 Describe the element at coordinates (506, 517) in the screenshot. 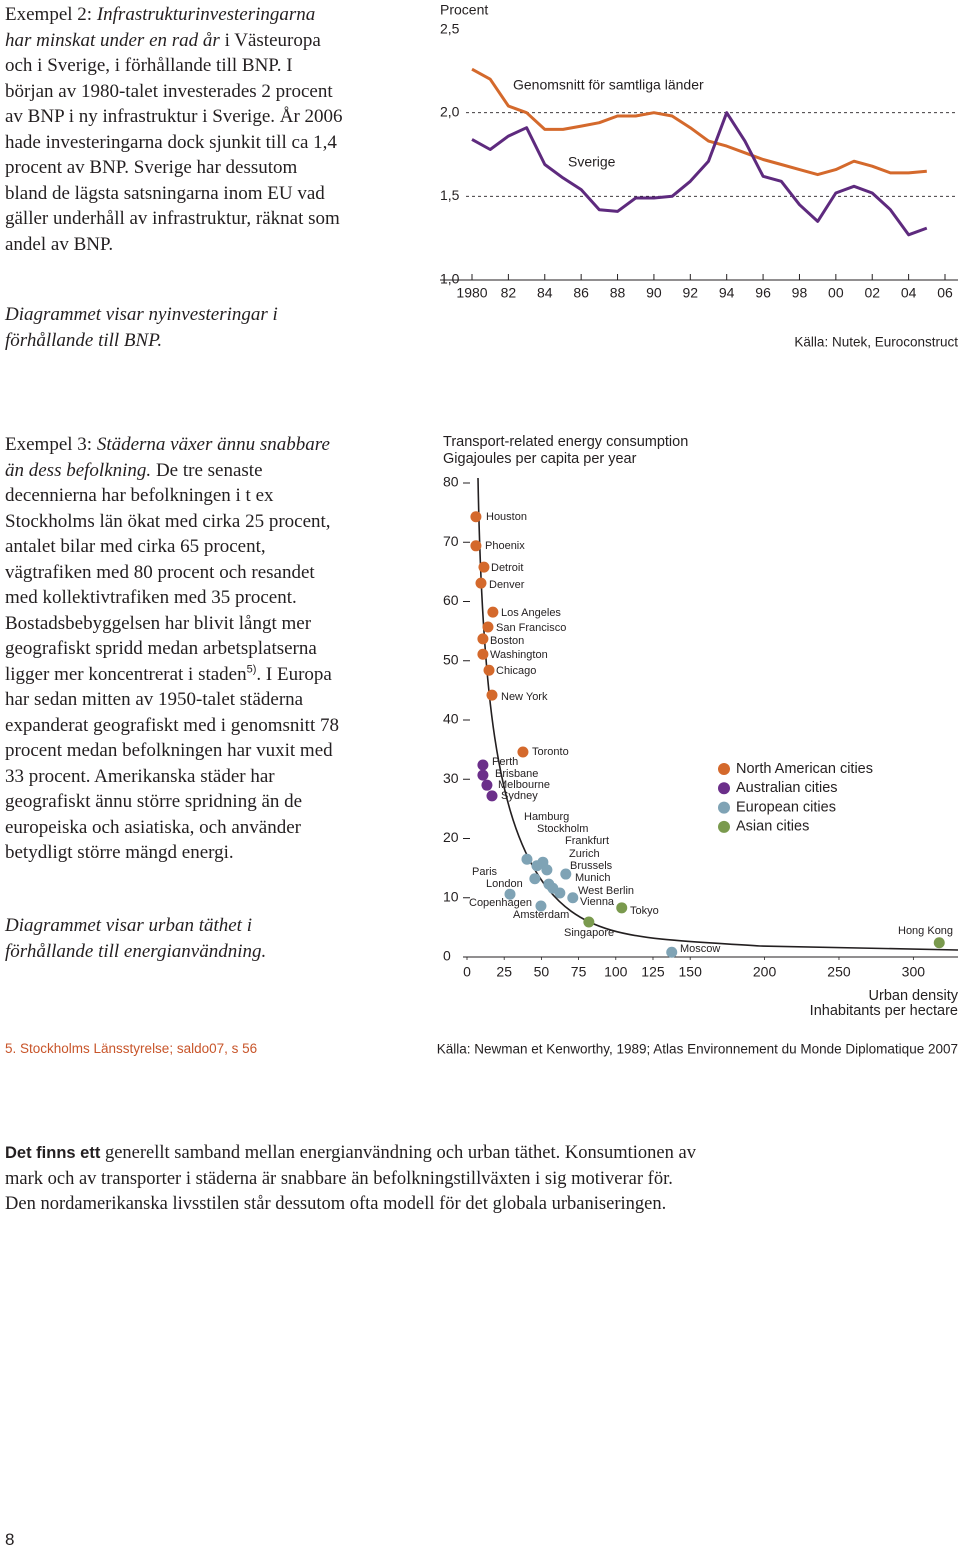

I see `point-label: Houston` at that location.